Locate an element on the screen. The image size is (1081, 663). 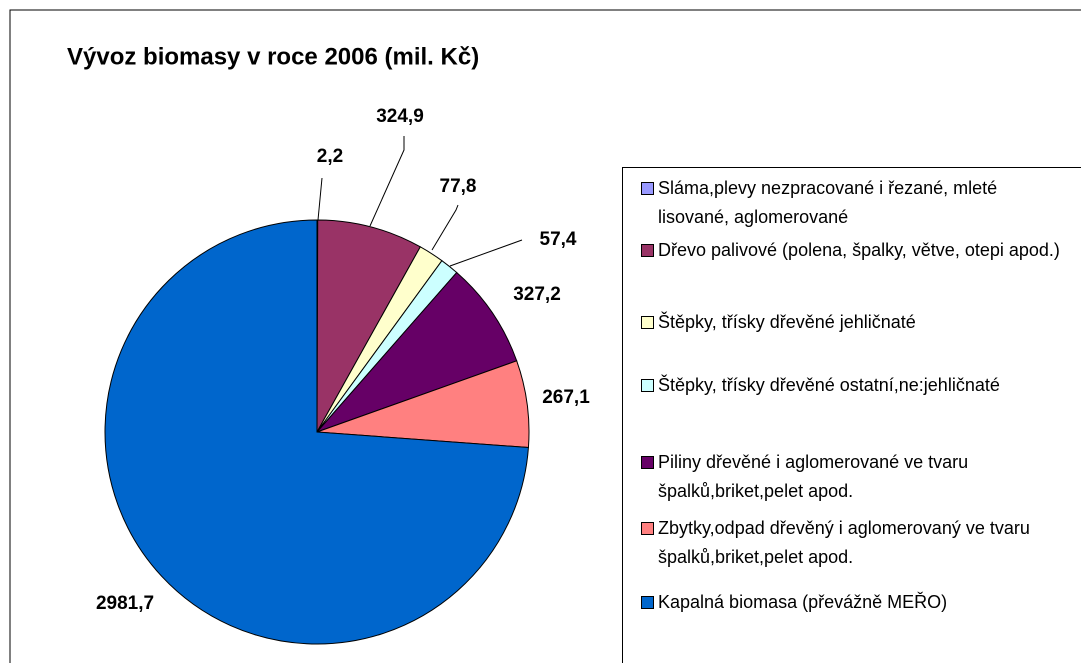
data-label: 324,9 is located at coordinates (400, 116).